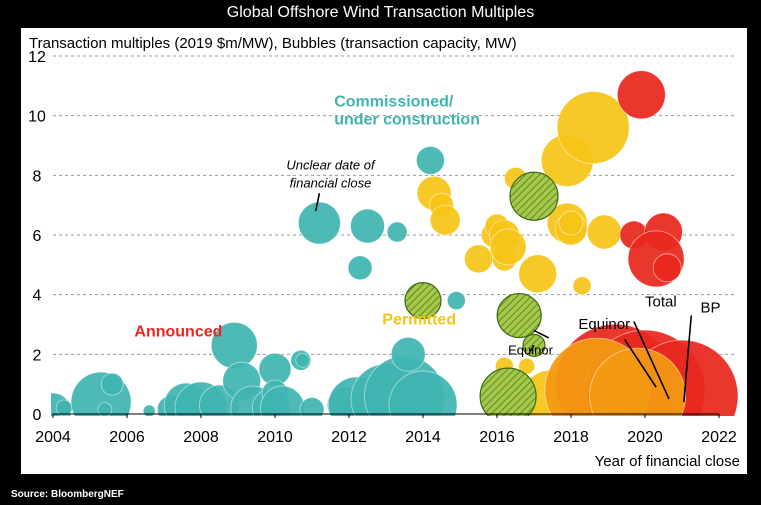 The height and width of the screenshot is (505, 761). I want to click on x-tick-label: 2004, so click(53, 437).